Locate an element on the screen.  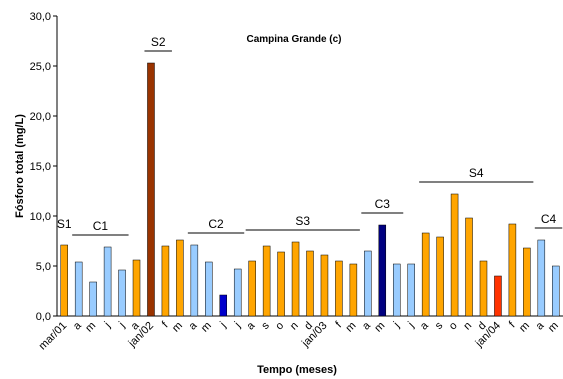
y-tick-label: 5,0 is located at coordinates (43, 267).